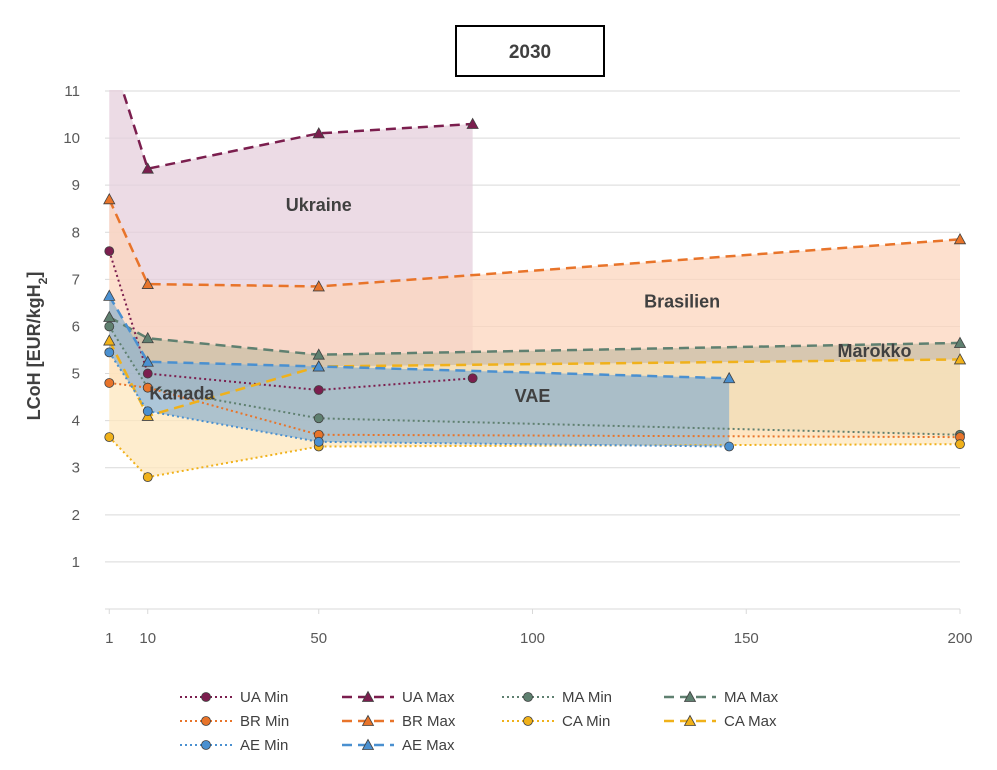 This screenshot has height=770, width=997. I want to click on line-br-max, so click(534, 243).